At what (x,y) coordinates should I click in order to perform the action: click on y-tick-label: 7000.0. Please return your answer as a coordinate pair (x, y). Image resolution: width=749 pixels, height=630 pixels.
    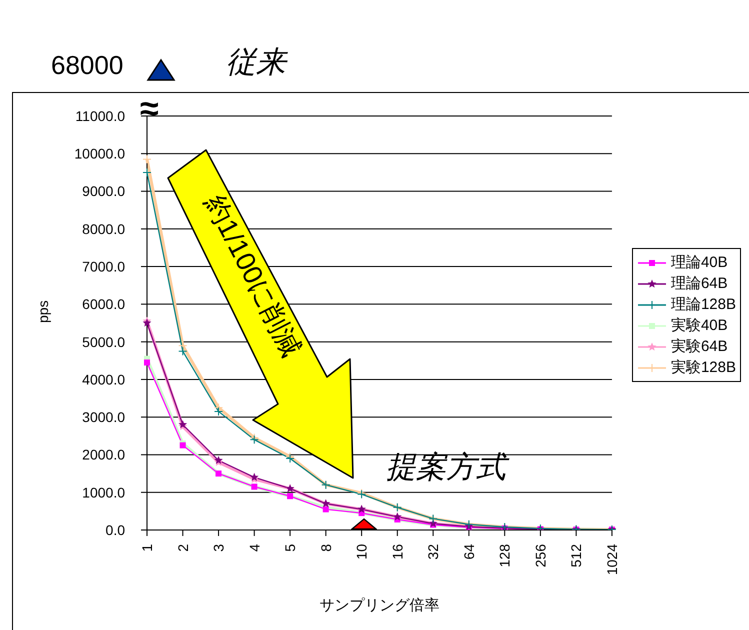
    Looking at the image, I should click on (104, 266).